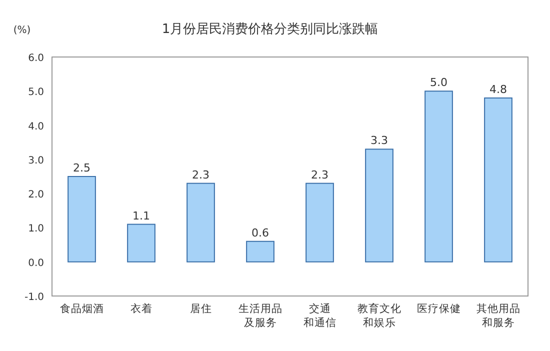 The image size is (550, 351). Describe the element at coordinates (270, 29) in the screenshot. I see `chart-title: 1月份居民消费价格分类别同比涨跌幅` at that location.